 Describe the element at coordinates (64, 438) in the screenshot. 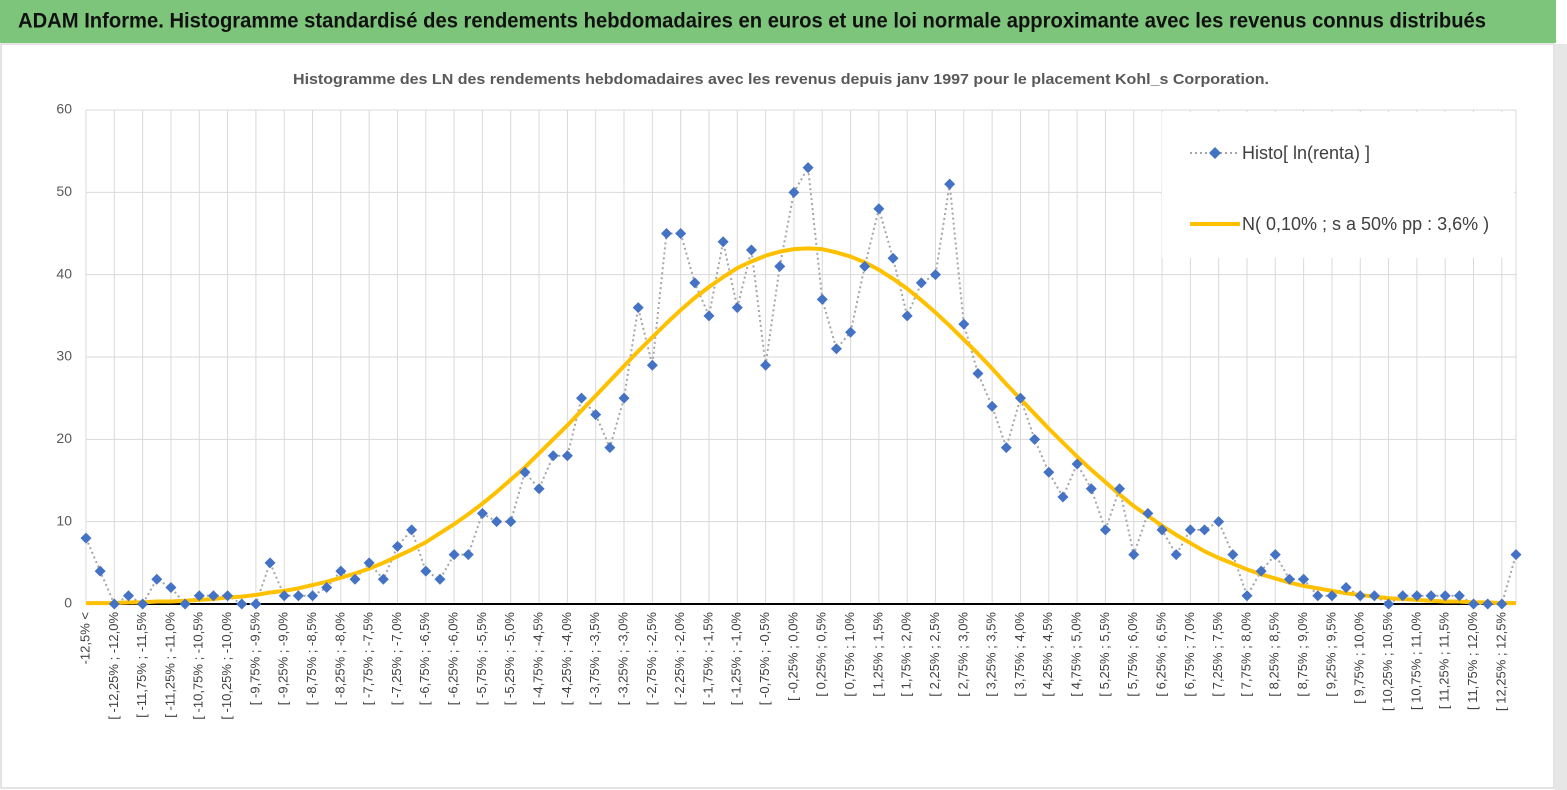

I see `y-tick-label: 20` at that location.